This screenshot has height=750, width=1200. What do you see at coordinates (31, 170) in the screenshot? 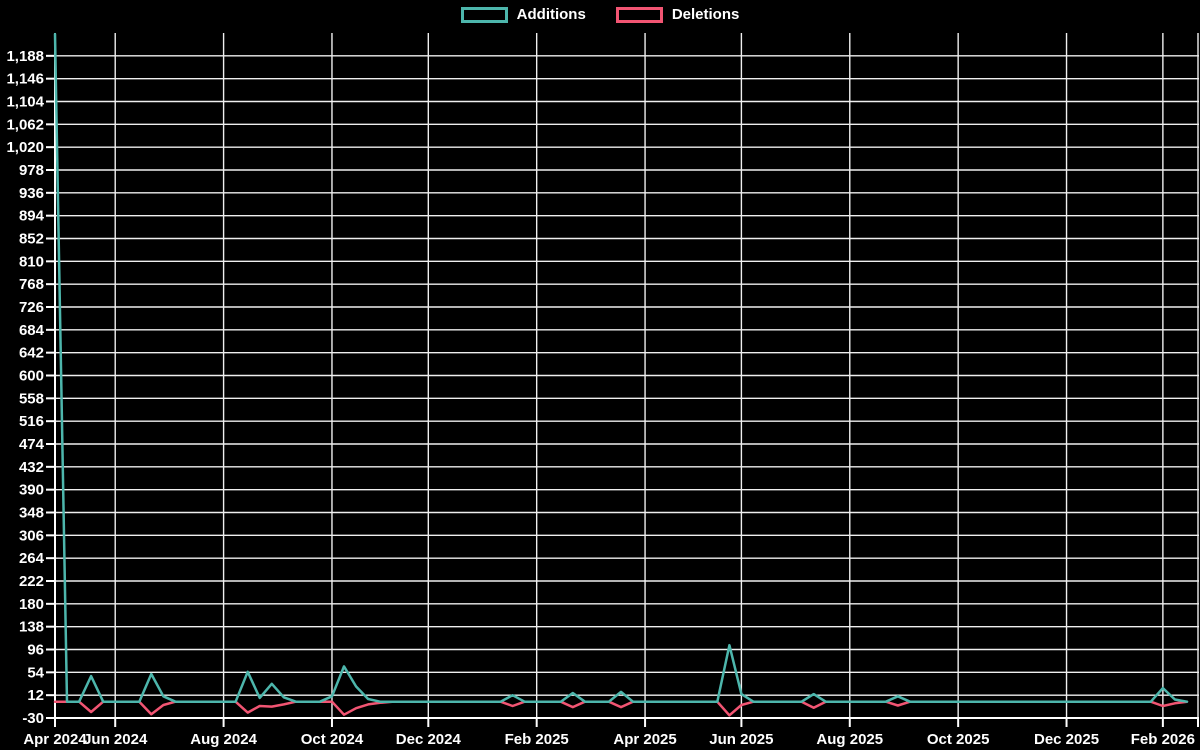
I see `y-tick-label: 978` at bounding box center [31, 170].